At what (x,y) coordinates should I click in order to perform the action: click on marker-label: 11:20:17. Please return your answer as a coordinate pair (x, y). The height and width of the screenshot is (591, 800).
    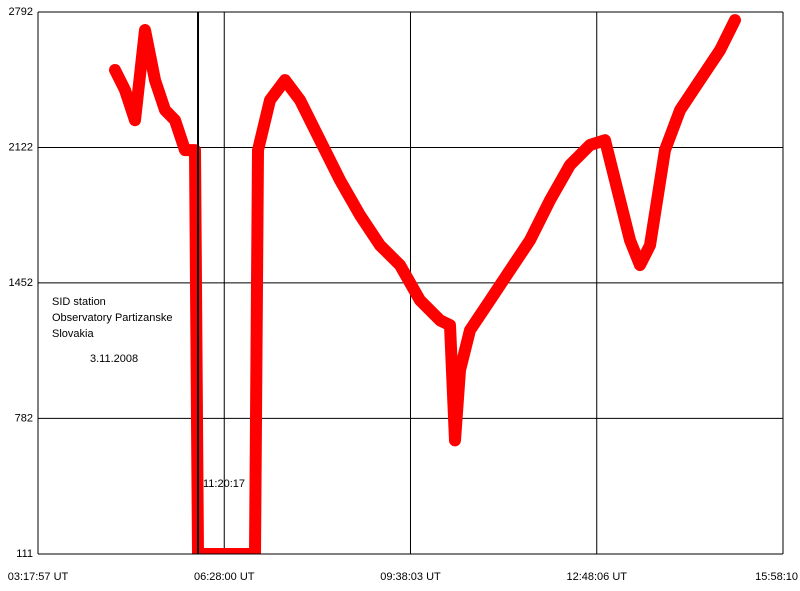
    Looking at the image, I should click on (224, 484).